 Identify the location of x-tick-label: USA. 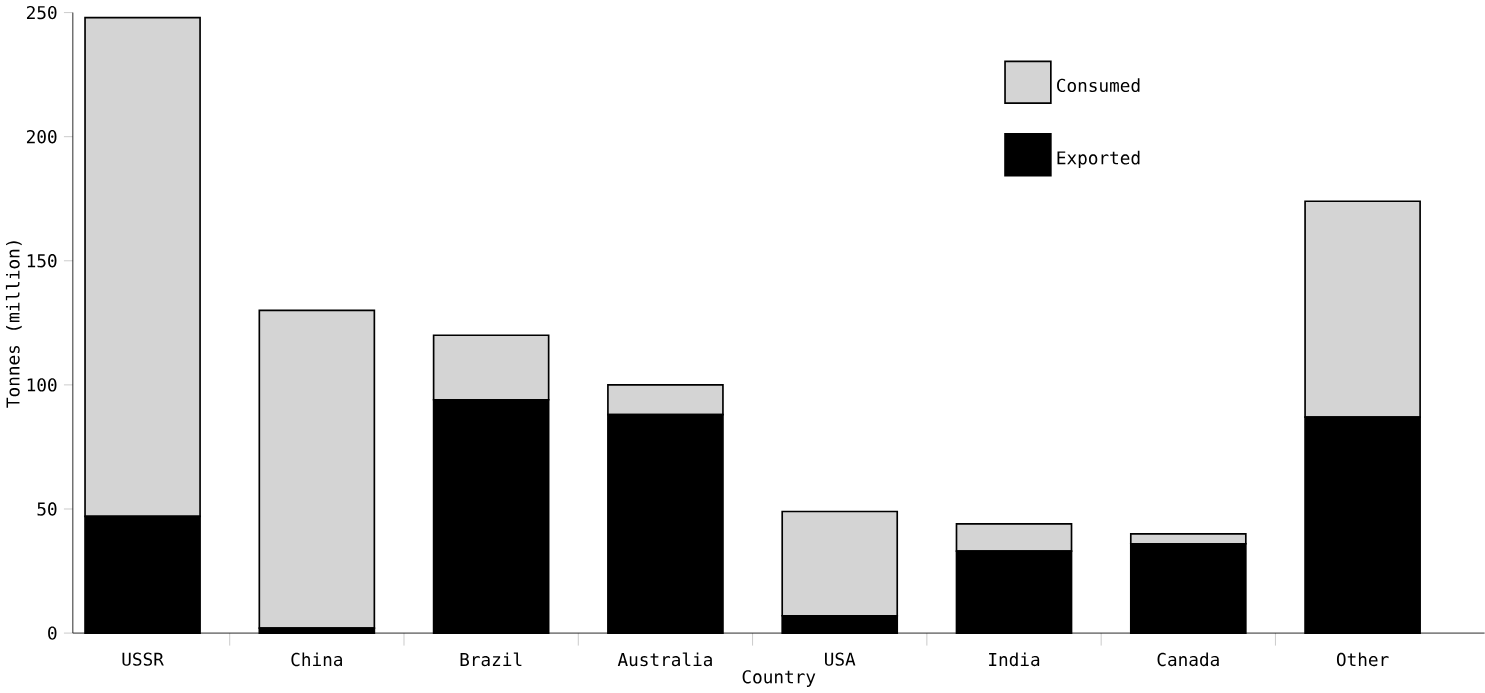
(840, 659).